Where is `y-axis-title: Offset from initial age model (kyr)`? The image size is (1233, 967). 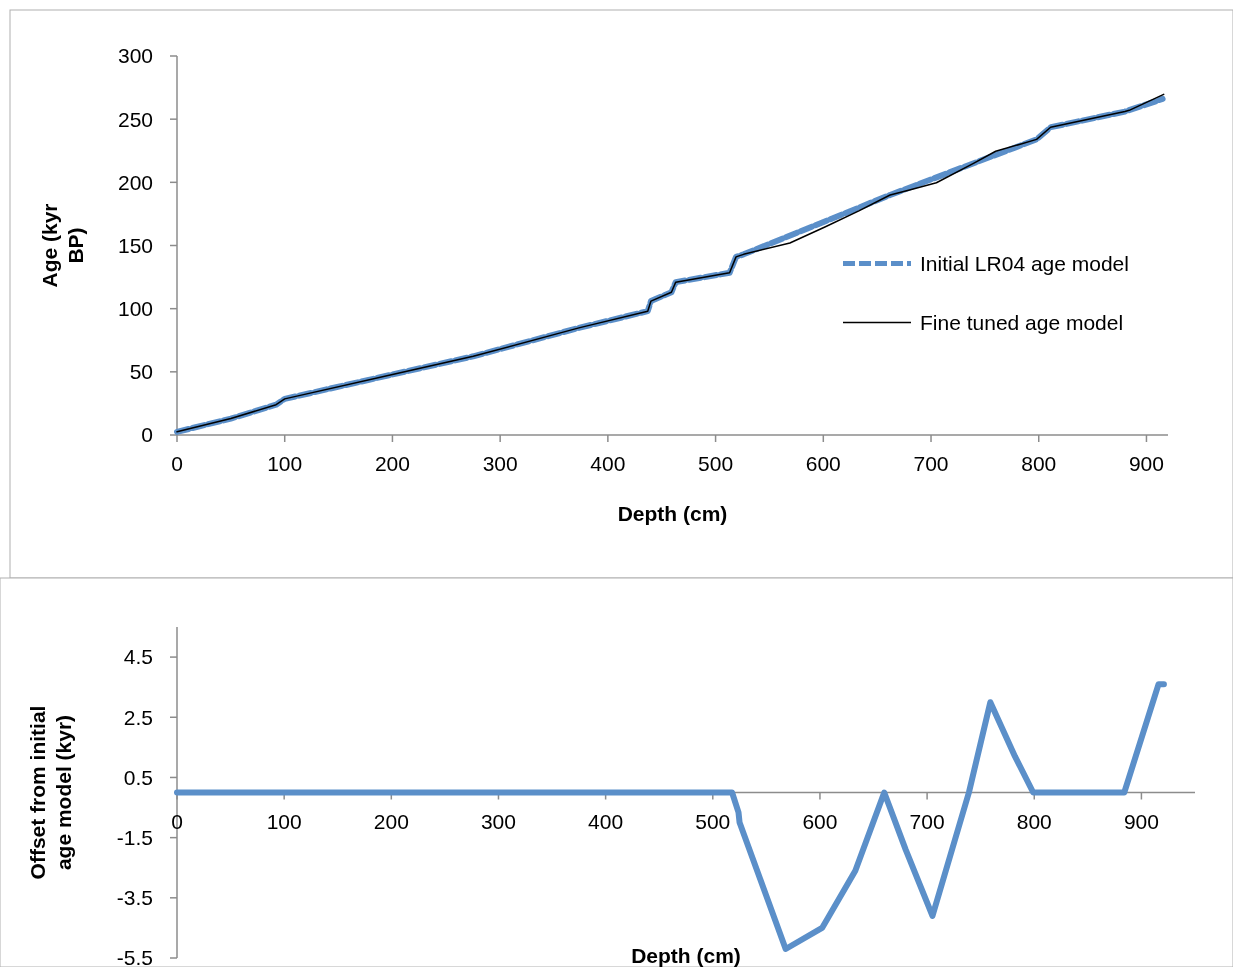
y-axis-title: Offset from initial age model (kyr) is located at coordinates (50, 792).